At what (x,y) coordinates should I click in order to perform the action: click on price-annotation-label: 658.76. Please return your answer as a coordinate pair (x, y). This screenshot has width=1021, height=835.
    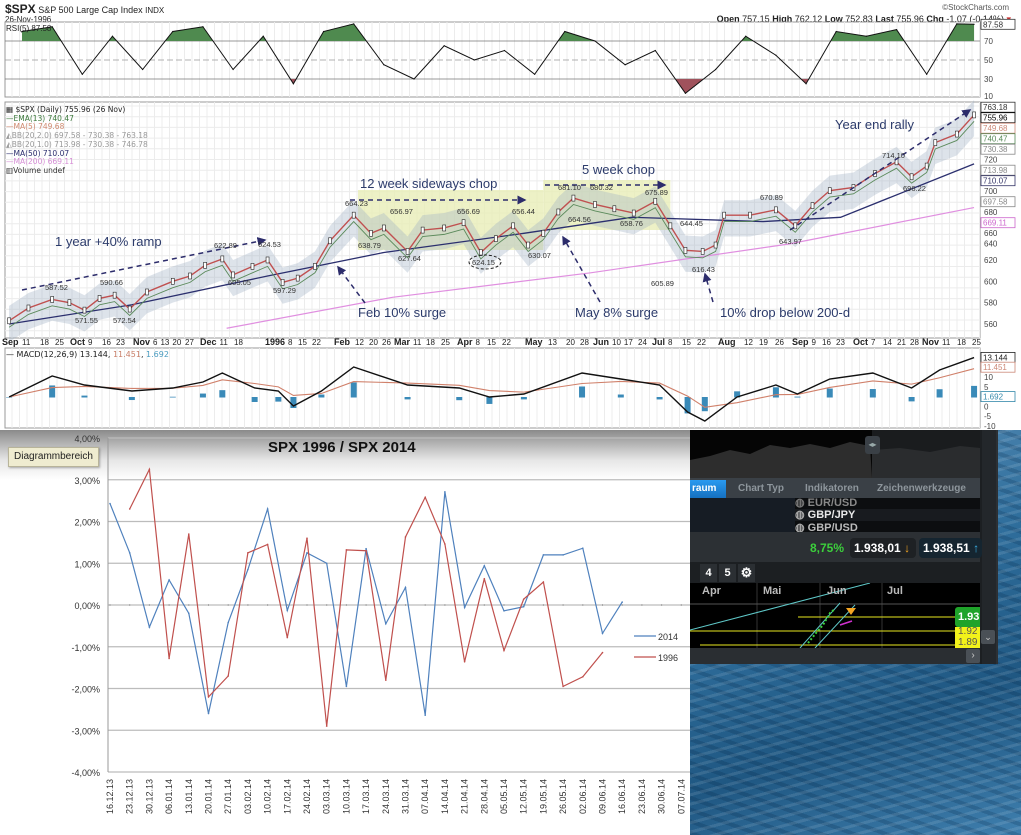
    Looking at the image, I should click on (631, 223).